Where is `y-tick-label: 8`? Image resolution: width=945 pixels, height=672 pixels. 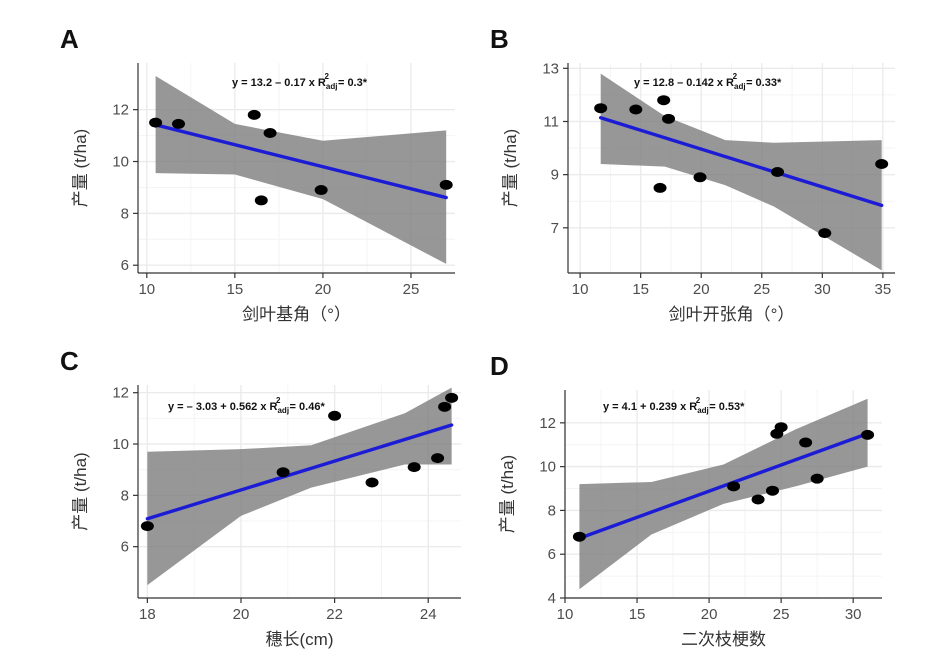 y-tick-label: 8 is located at coordinates (552, 510).